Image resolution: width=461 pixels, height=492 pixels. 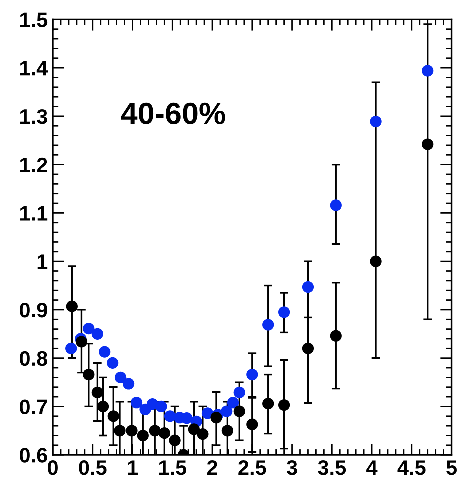 What do you see at coordinates (173, 468) in the screenshot?
I see `x-tick-label: 1.5` at bounding box center [173, 468].